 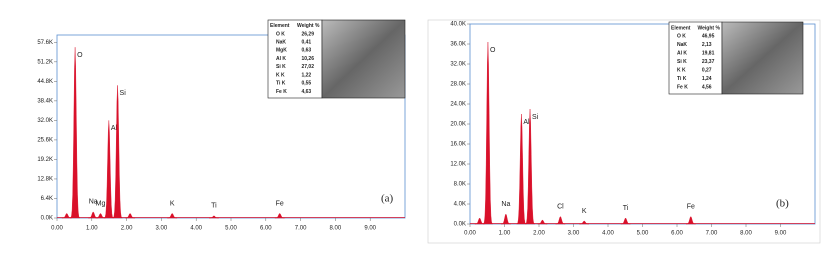 What do you see at coordinates (458, 145) in the screenshot?
I see `y-tick-label: 16.0K` at bounding box center [458, 145].